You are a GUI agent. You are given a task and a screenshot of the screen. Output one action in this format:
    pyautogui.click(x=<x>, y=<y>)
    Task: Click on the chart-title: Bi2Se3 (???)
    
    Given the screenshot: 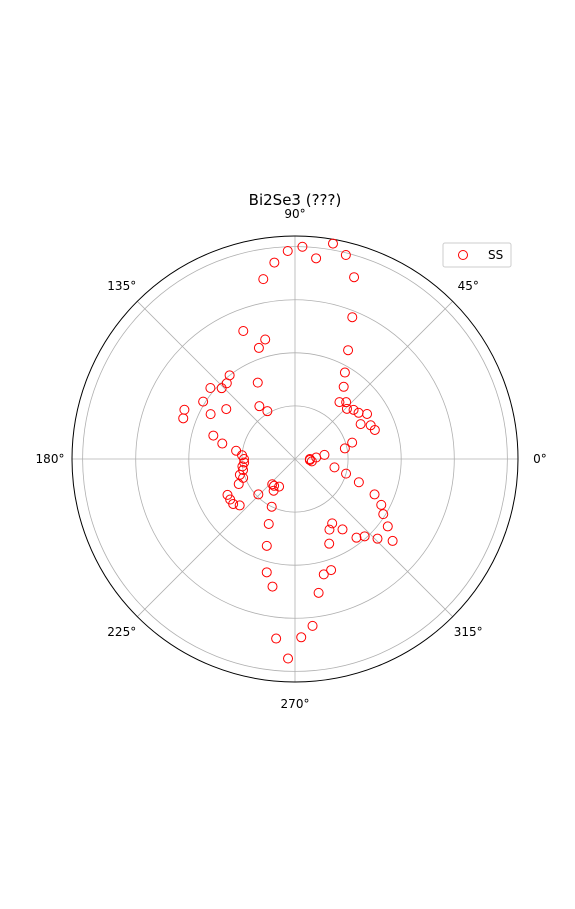 What is the action you would take?
    pyautogui.click(x=295, y=200)
    